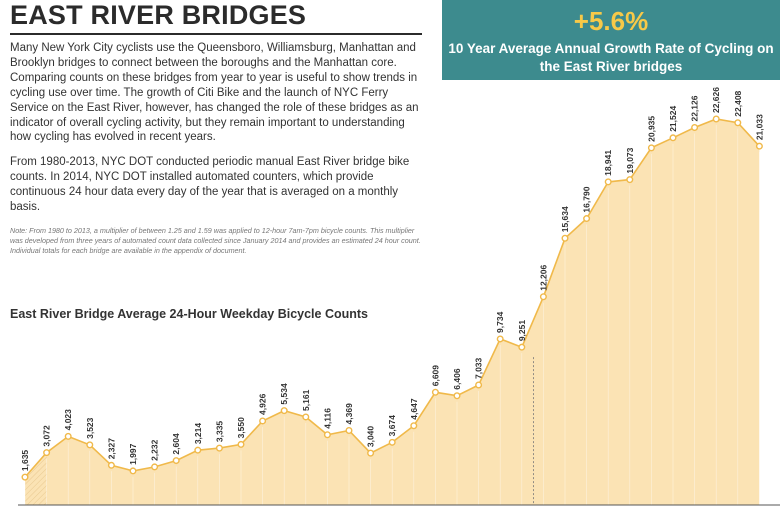 This screenshot has height=510, width=780. I want to click on data-label: 1,635, so click(25, 461).